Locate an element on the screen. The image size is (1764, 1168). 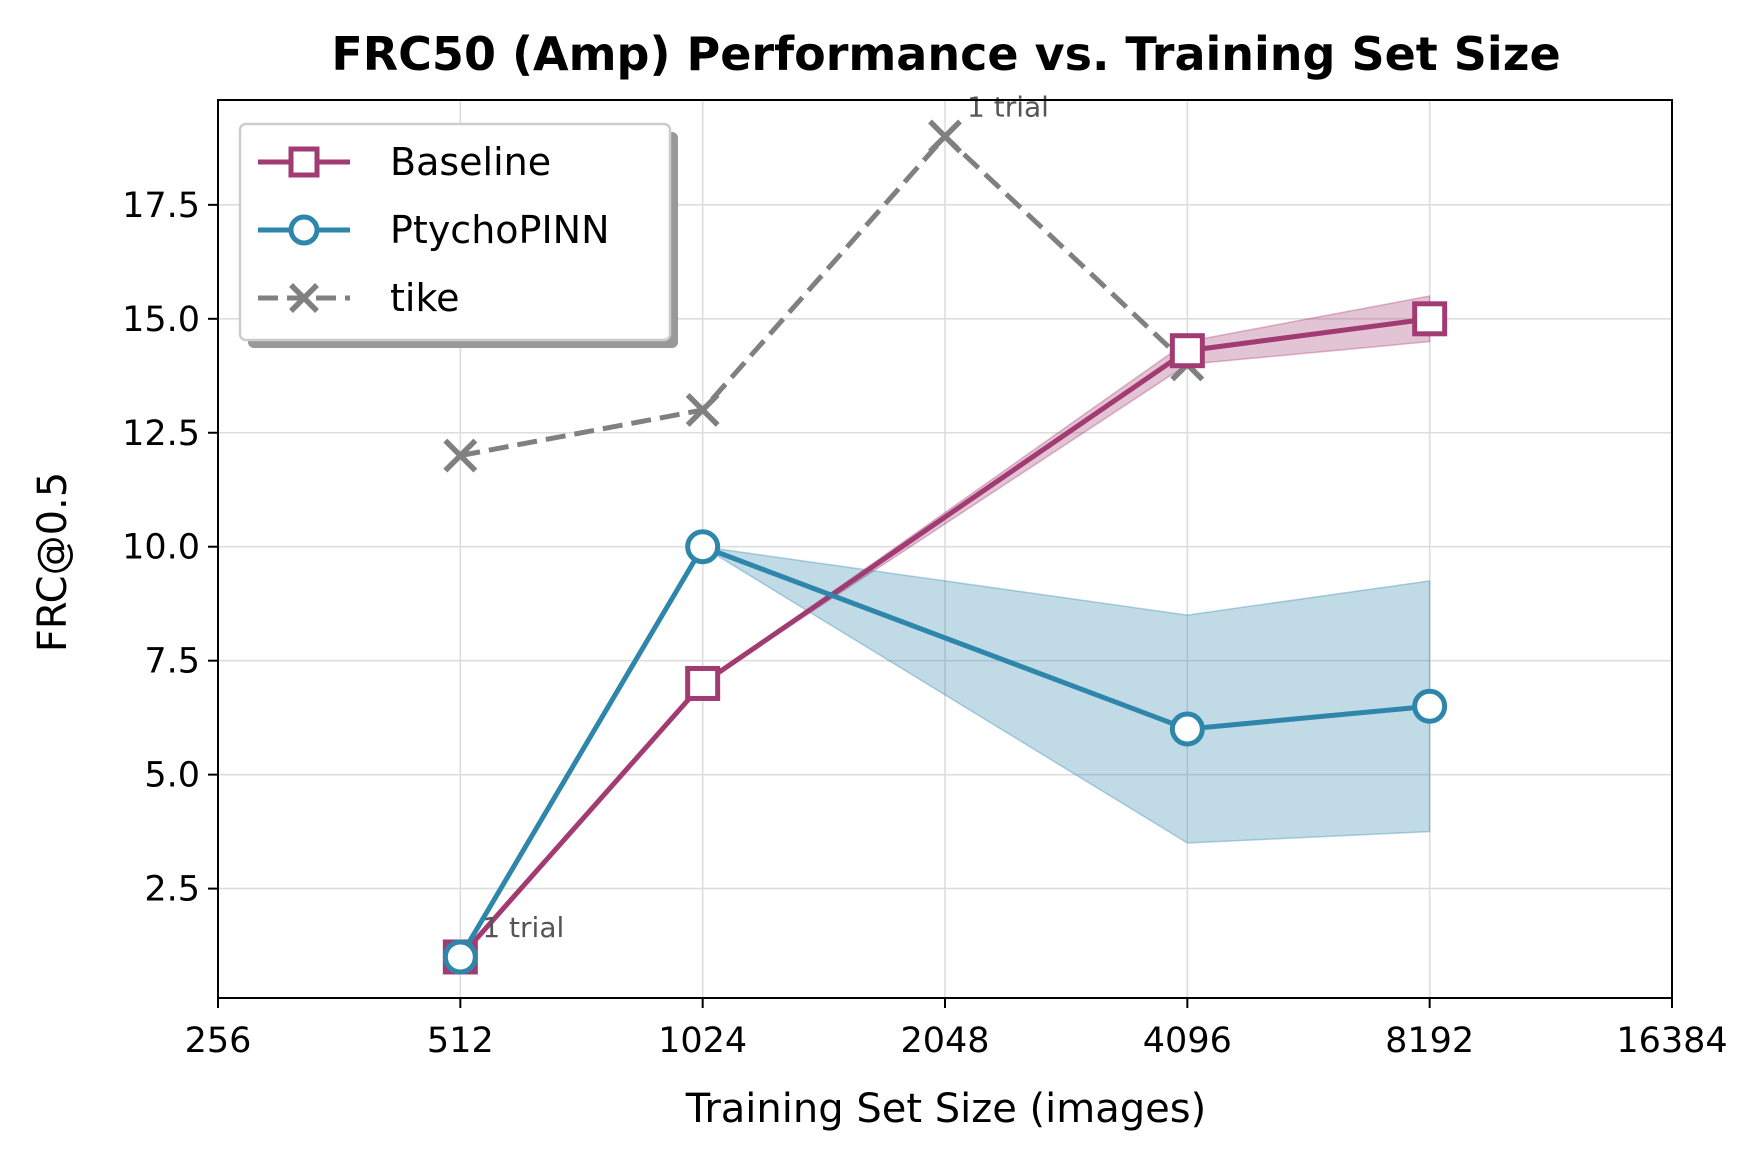
legend: Baseline PtychoPINN tike is located at coordinates (458, 235).